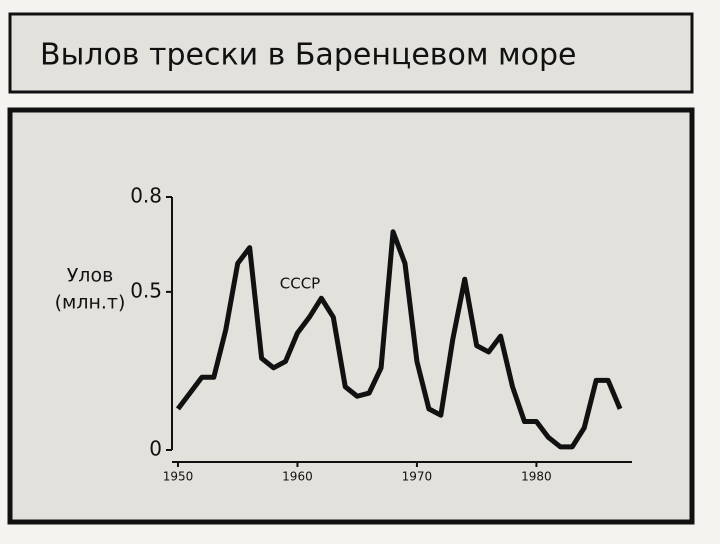 This screenshot has width=720, height=544. What do you see at coordinates (146, 290) in the screenshot?
I see `y-tick-label: 0.5` at bounding box center [146, 290].